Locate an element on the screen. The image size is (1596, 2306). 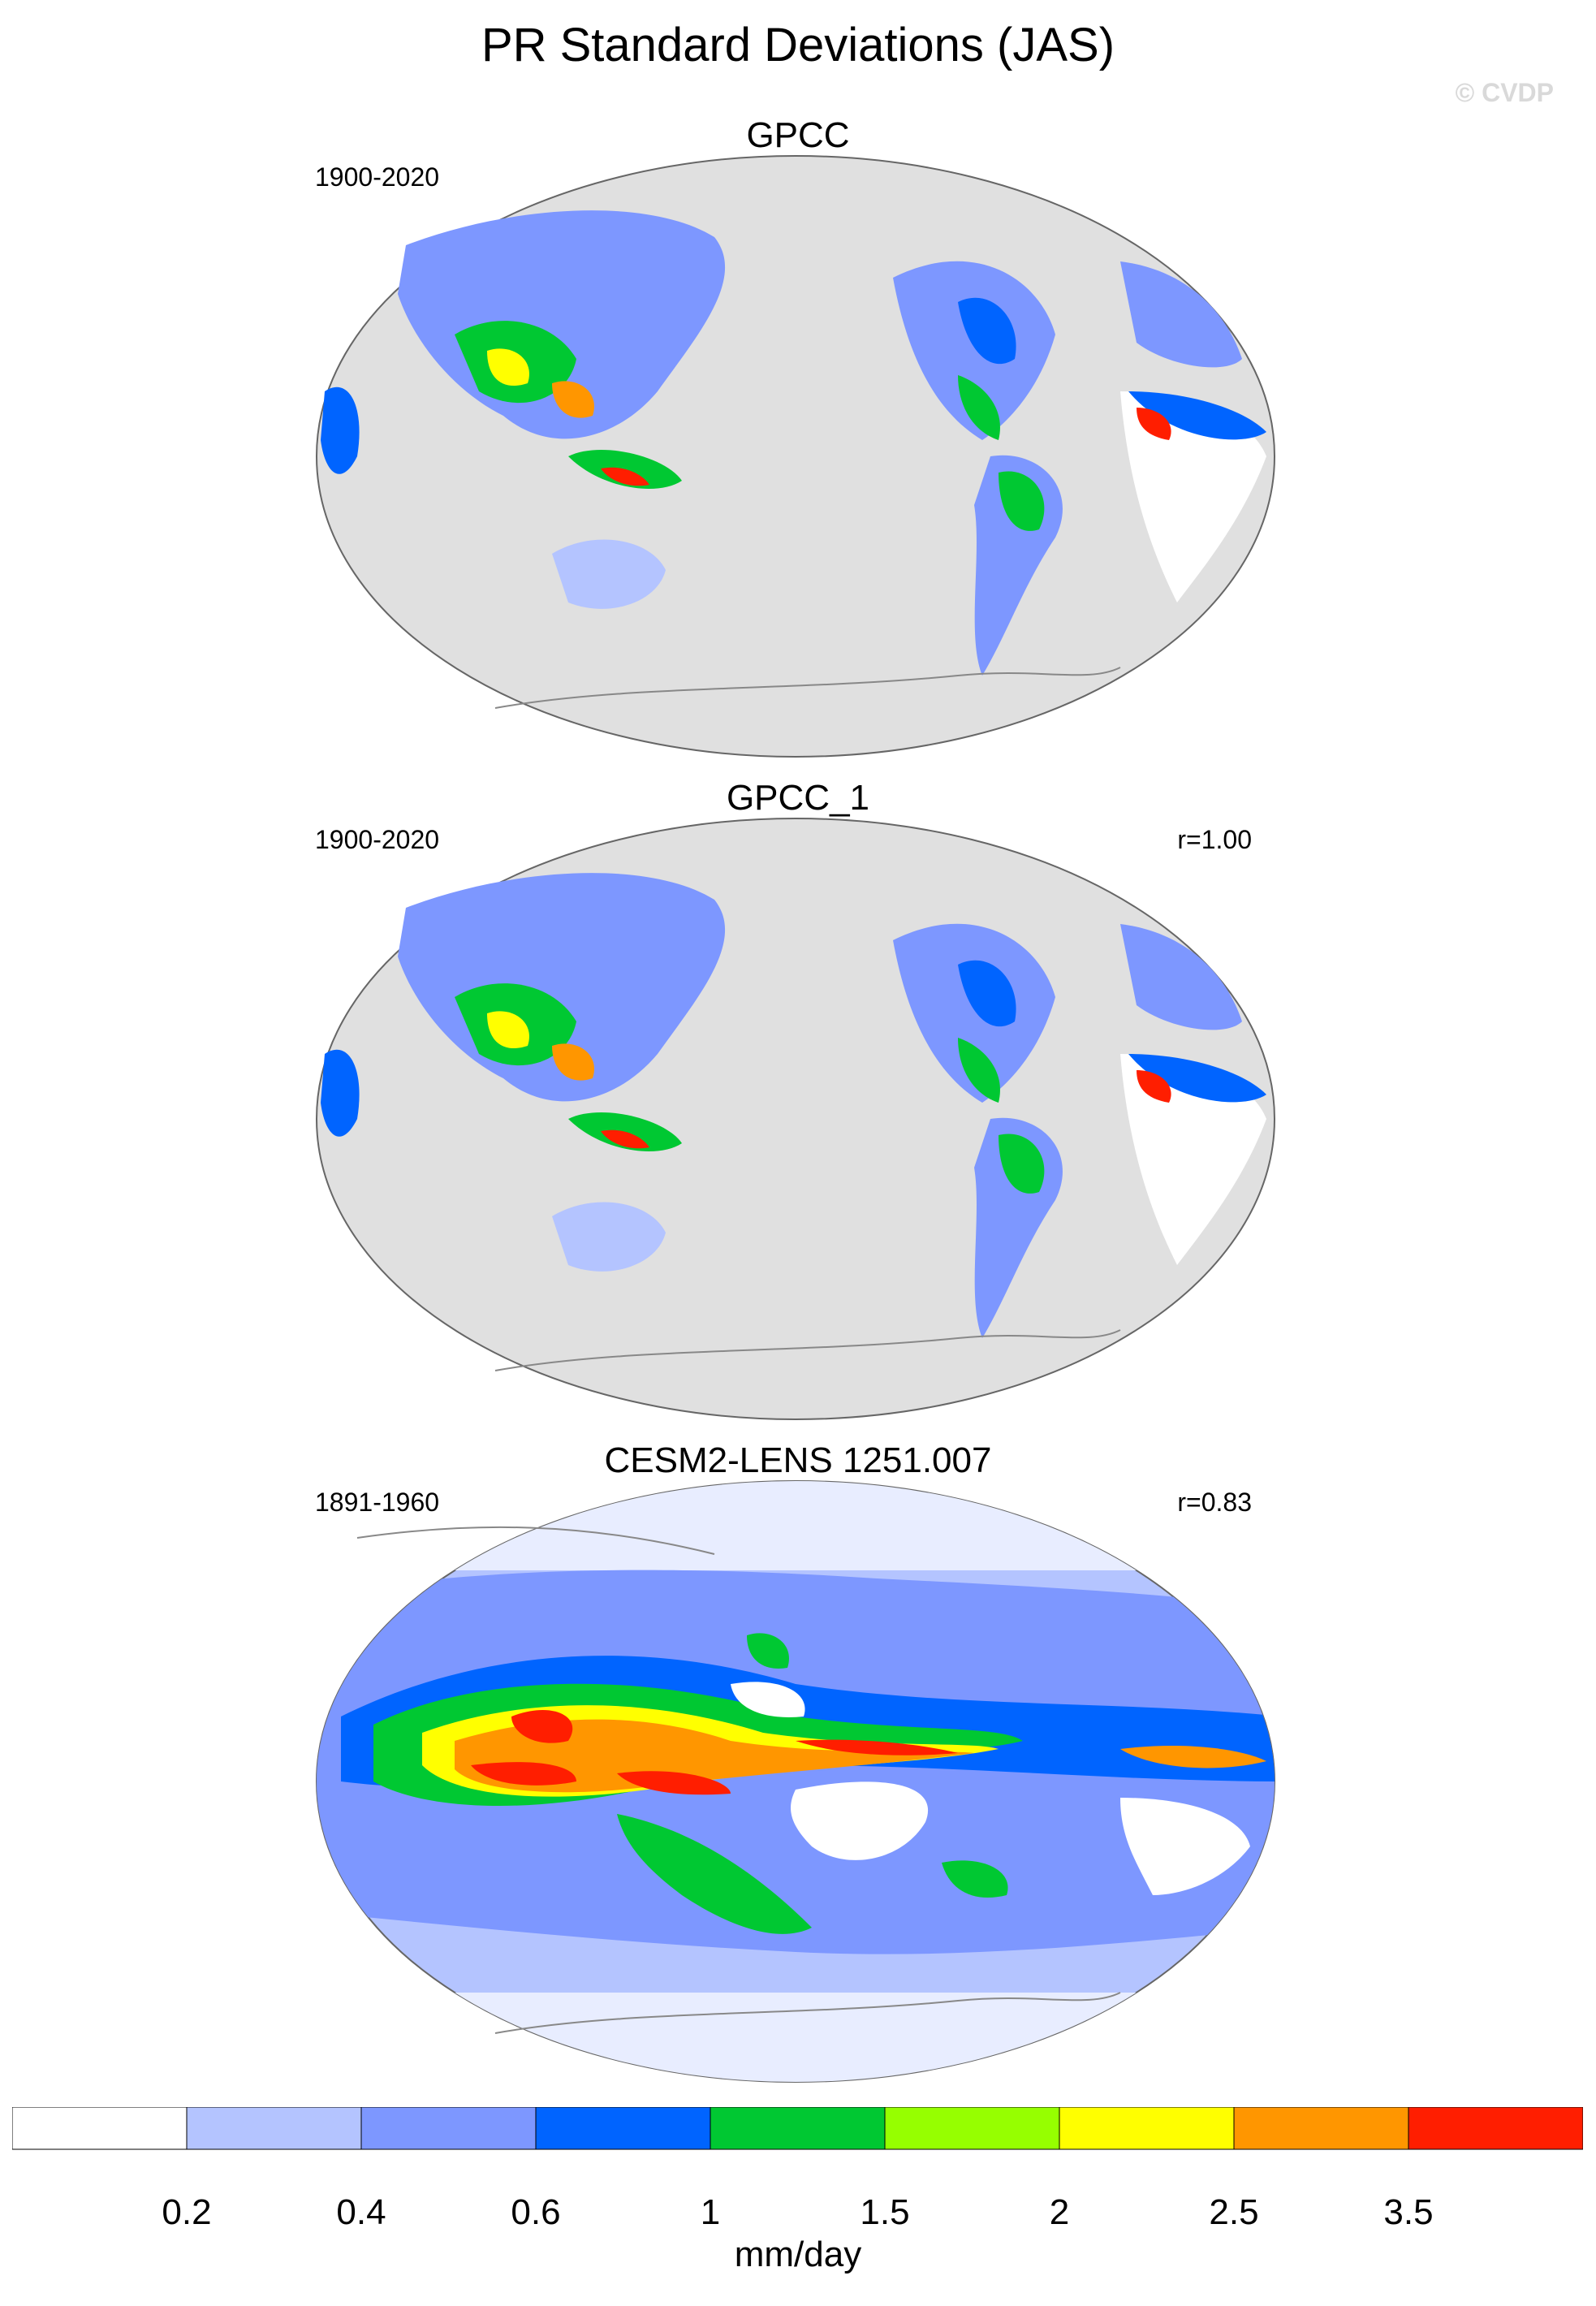
colorbar-tick-label: 2.5 is located at coordinates (1234, 2212).